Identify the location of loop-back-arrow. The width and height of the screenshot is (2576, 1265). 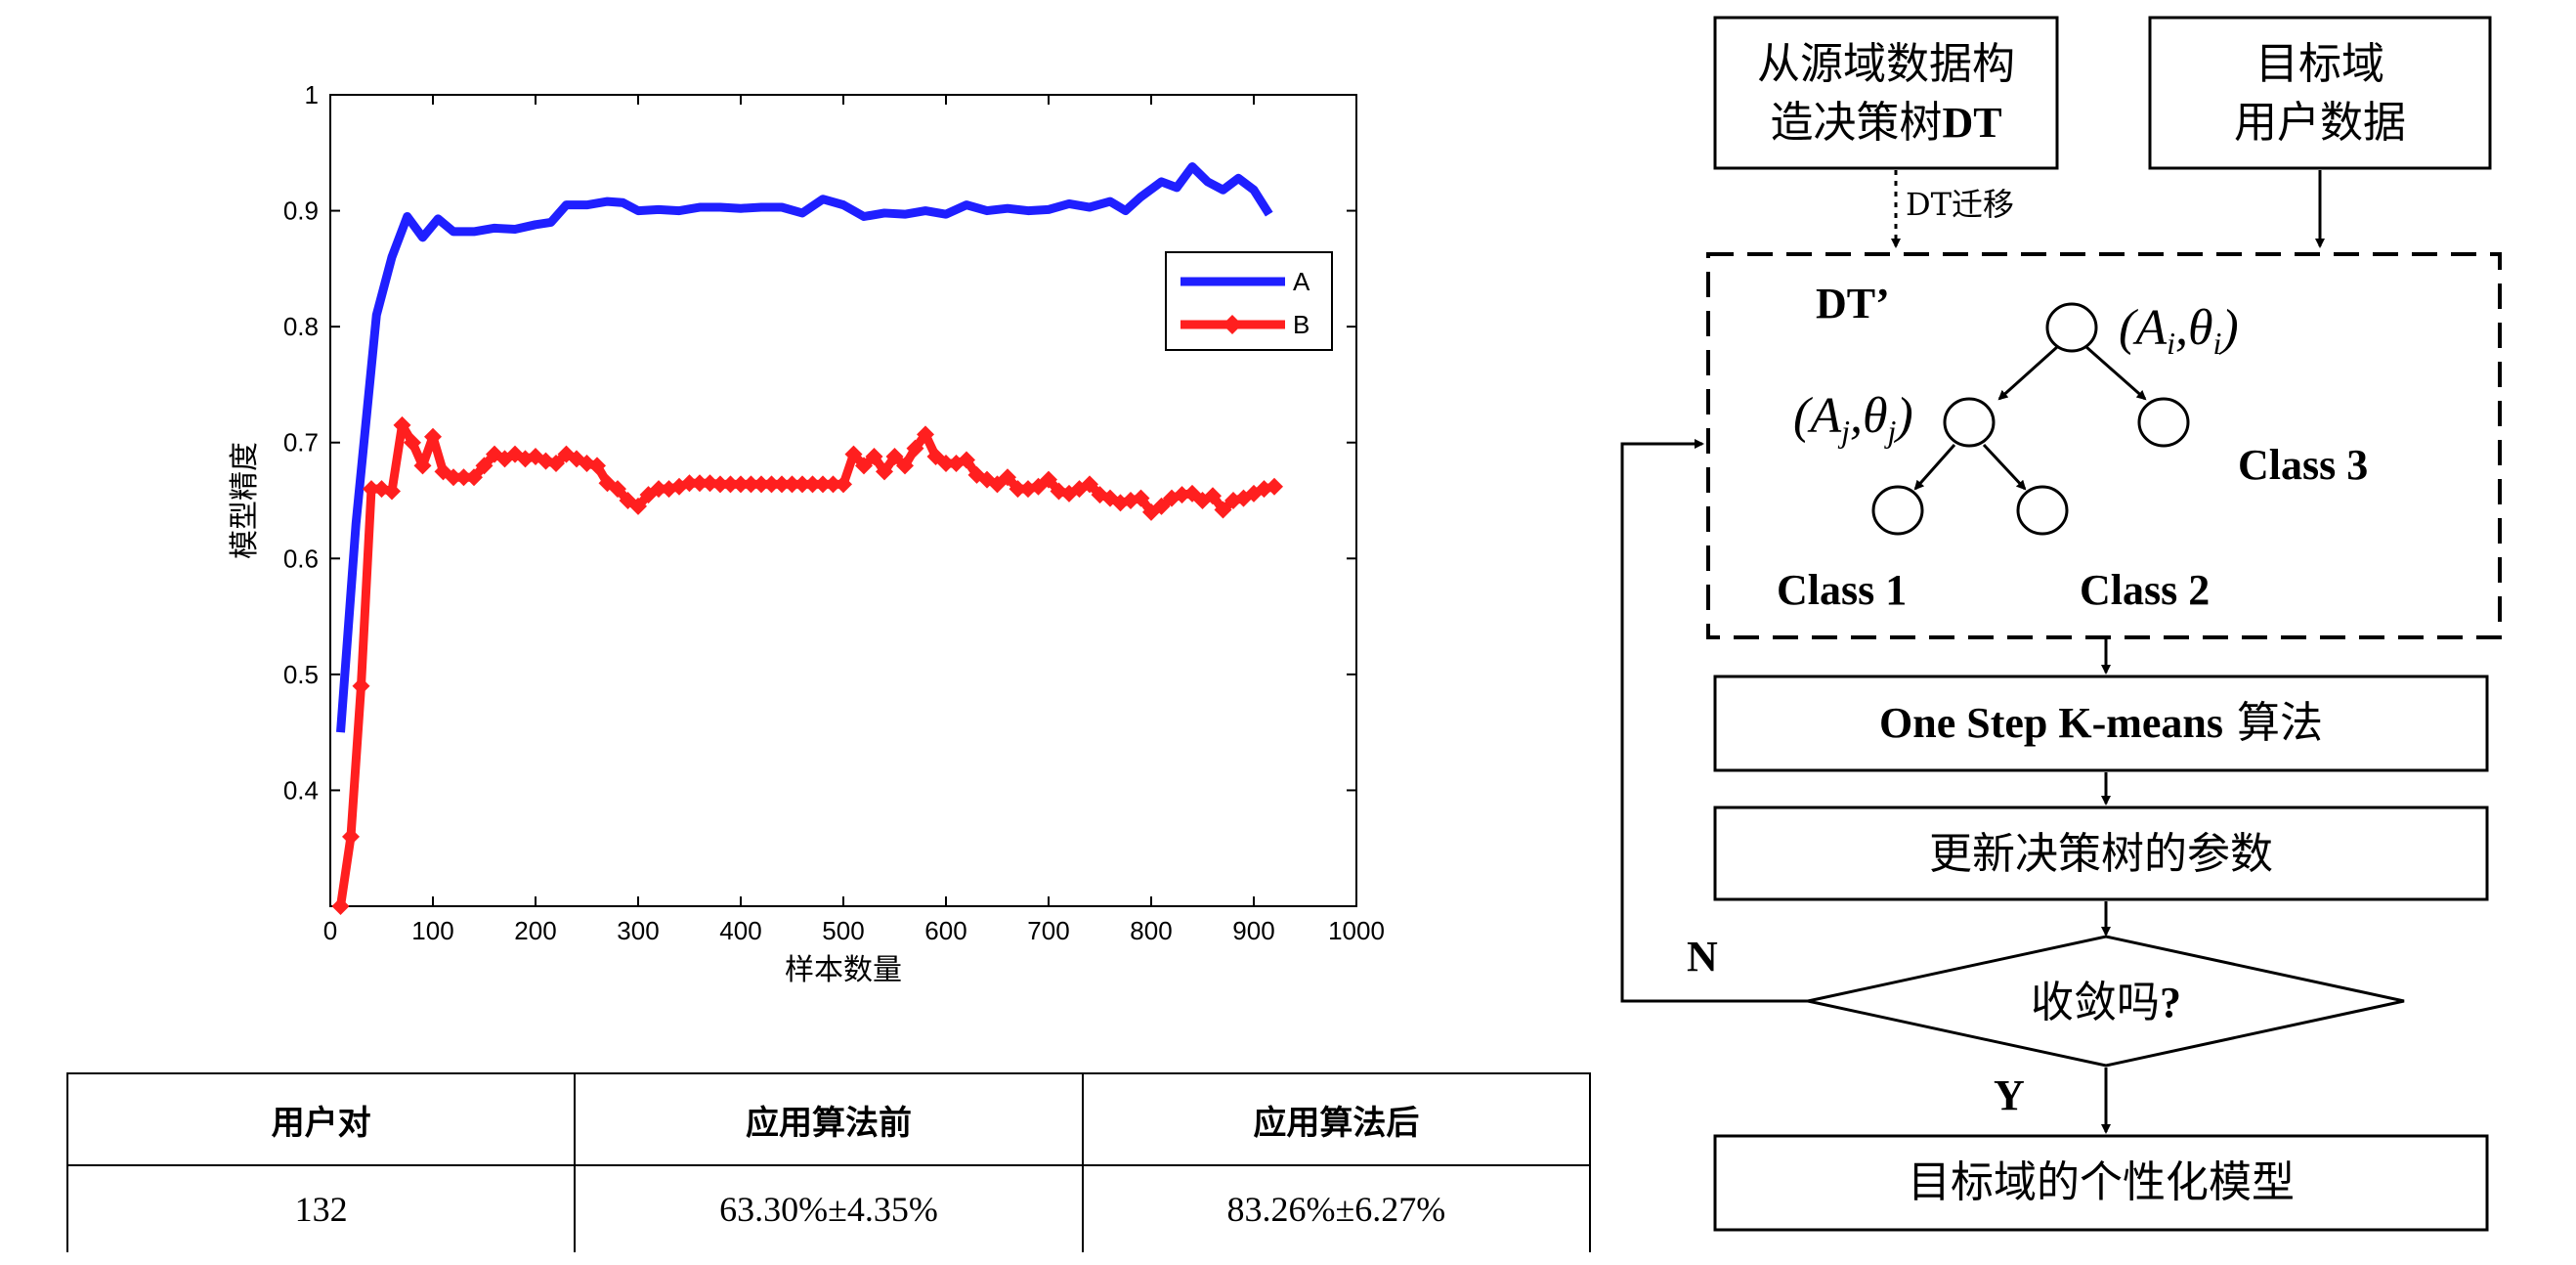
(1714, 721).